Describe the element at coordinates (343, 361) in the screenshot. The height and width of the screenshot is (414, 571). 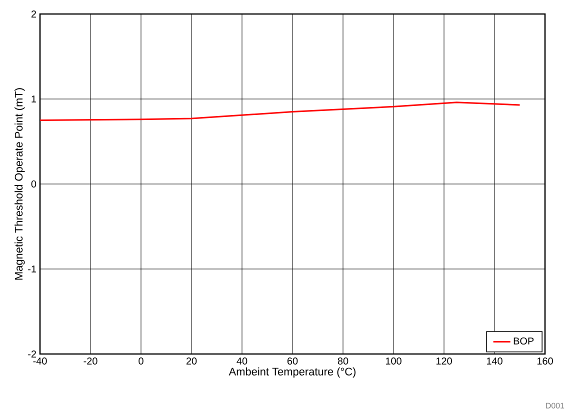
I see `x-tick-label: 80` at that location.